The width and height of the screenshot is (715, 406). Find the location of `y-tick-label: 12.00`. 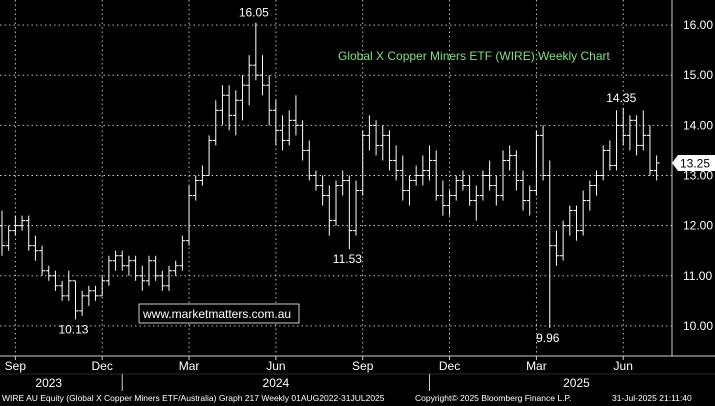

y-tick-label: 12.00 is located at coordinates (698, 226).